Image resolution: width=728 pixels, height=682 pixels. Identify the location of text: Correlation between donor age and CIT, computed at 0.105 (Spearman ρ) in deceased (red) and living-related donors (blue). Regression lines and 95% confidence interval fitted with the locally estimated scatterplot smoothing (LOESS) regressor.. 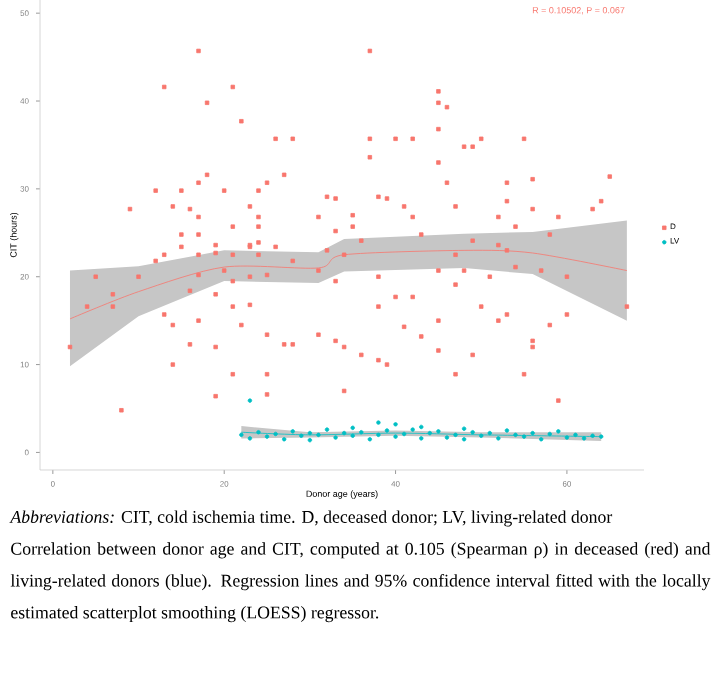
(360, 582).